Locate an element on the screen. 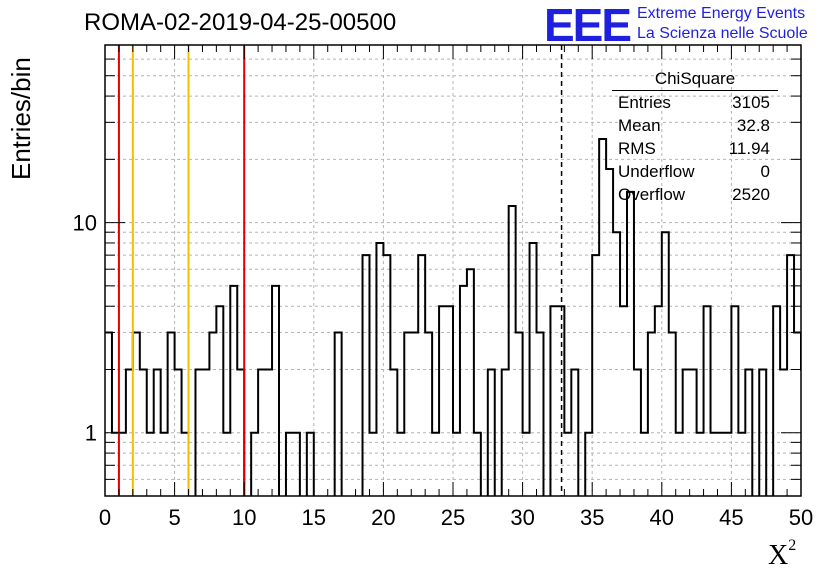 The height and width of the screenshot is (572, 836). stats-value: 11.94 is located at coordinates (749, 148).